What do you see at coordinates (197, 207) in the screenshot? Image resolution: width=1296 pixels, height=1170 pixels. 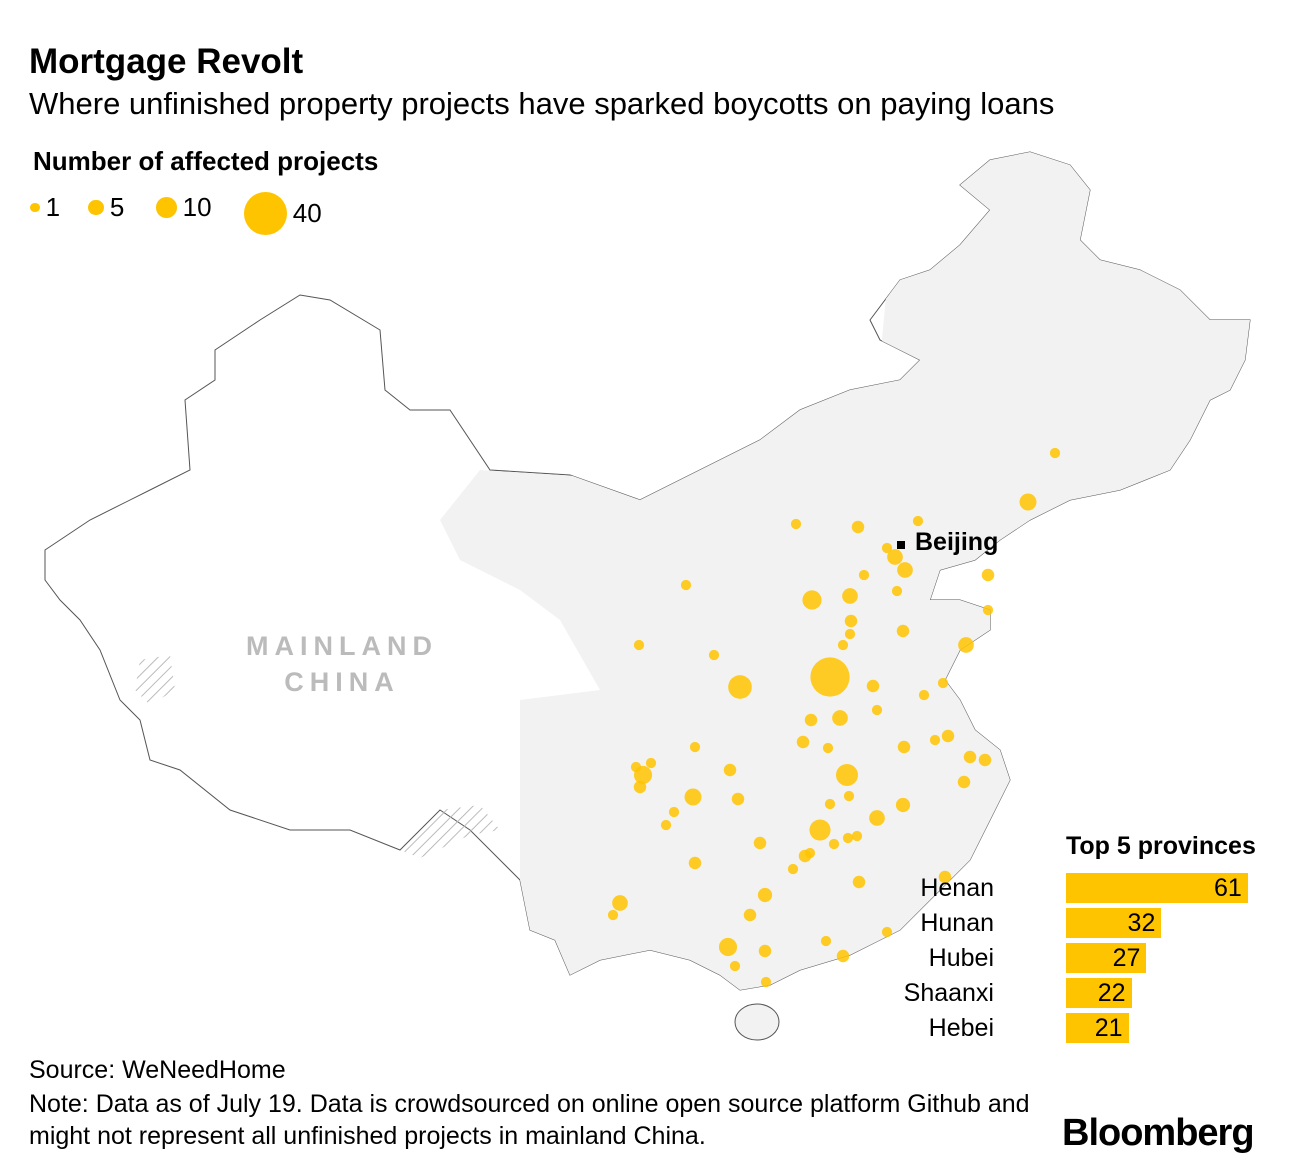 I see `legend-label: 10` at bounding box center [197, 207].